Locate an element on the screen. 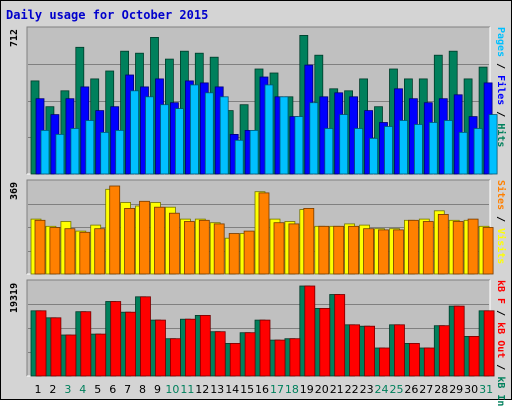  day-label-30: 30 is located at coordinates (471, 389).